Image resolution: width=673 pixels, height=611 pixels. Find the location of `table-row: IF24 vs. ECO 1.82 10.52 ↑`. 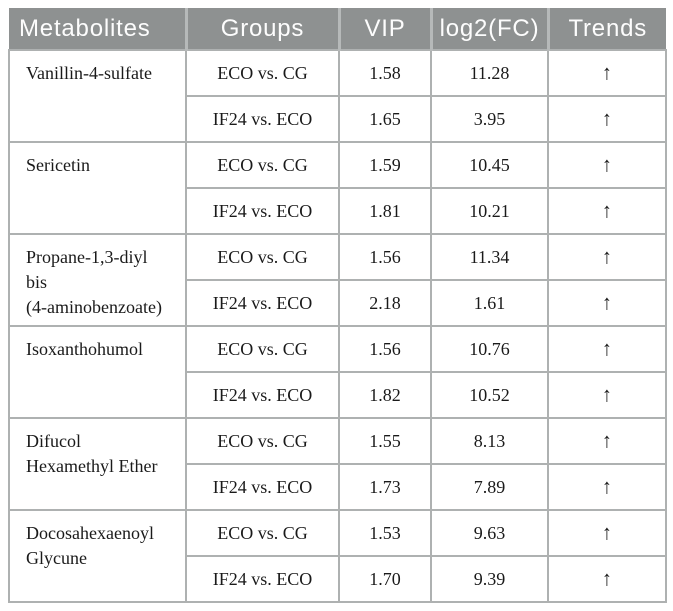

table-row: IF24 vs. ECO 1.82 10.52 ↑ is located at coordinates (338, 395).